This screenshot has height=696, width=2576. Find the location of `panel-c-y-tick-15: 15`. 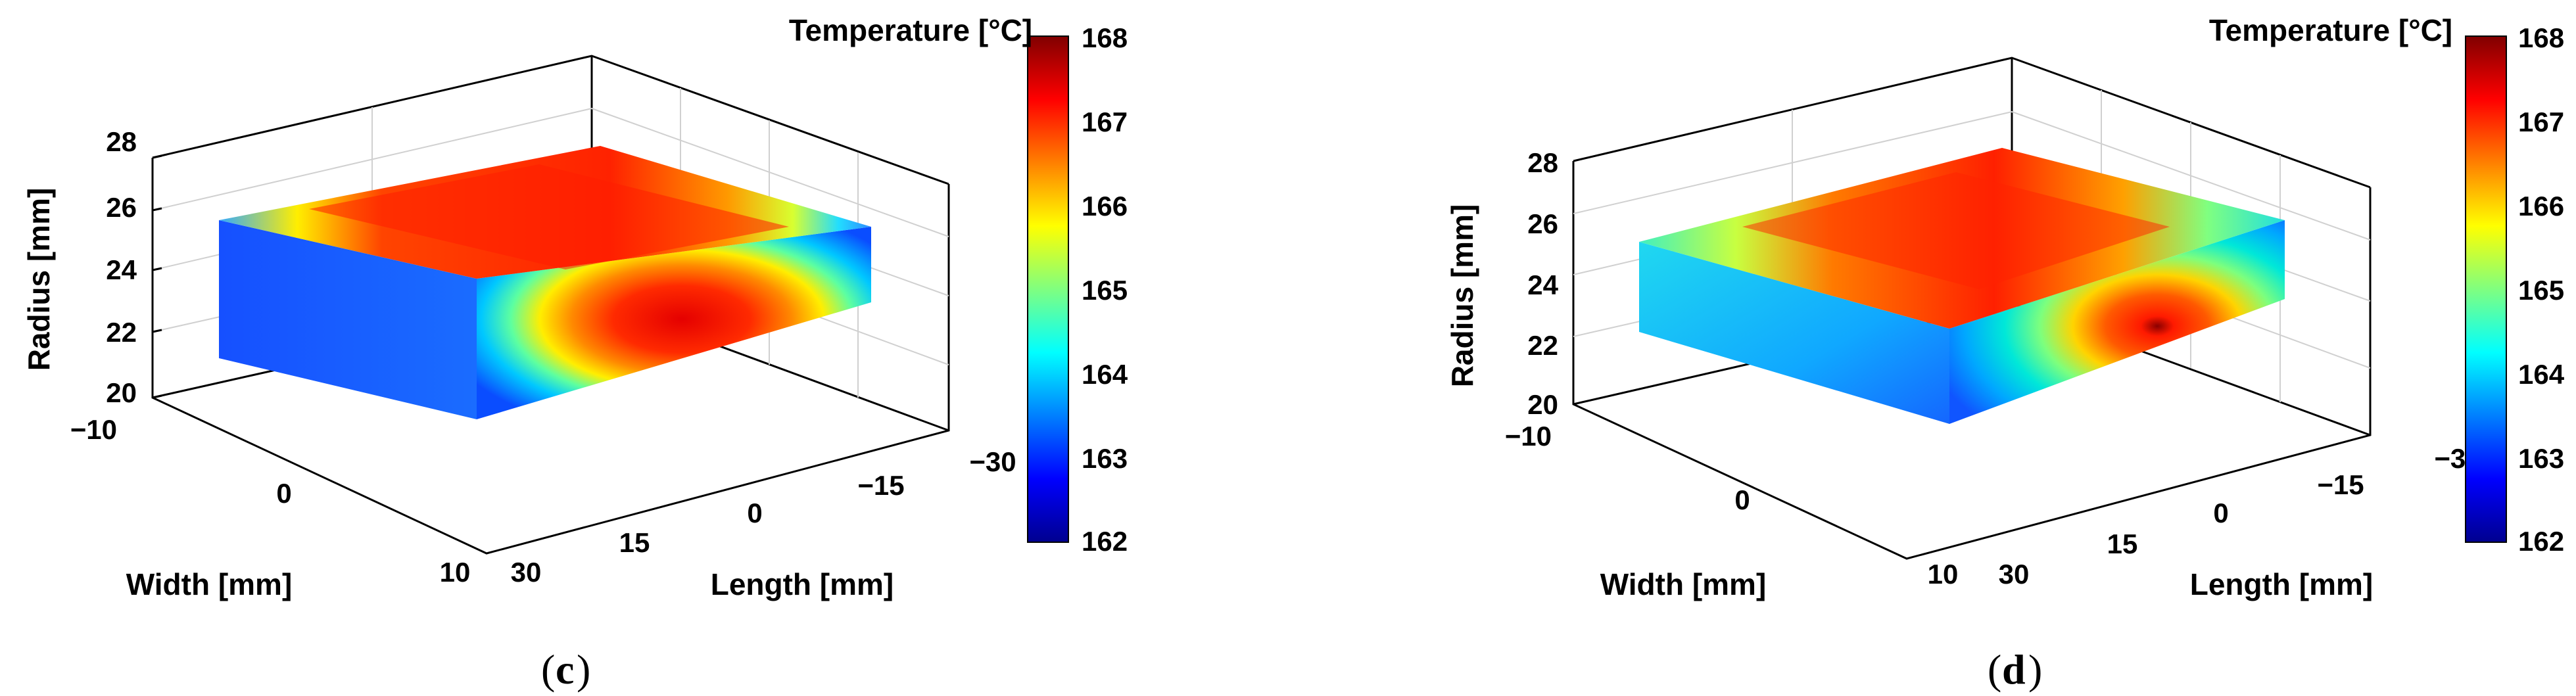

panel-c-y-tick-15: 15 is located at coordinates (635, 542).